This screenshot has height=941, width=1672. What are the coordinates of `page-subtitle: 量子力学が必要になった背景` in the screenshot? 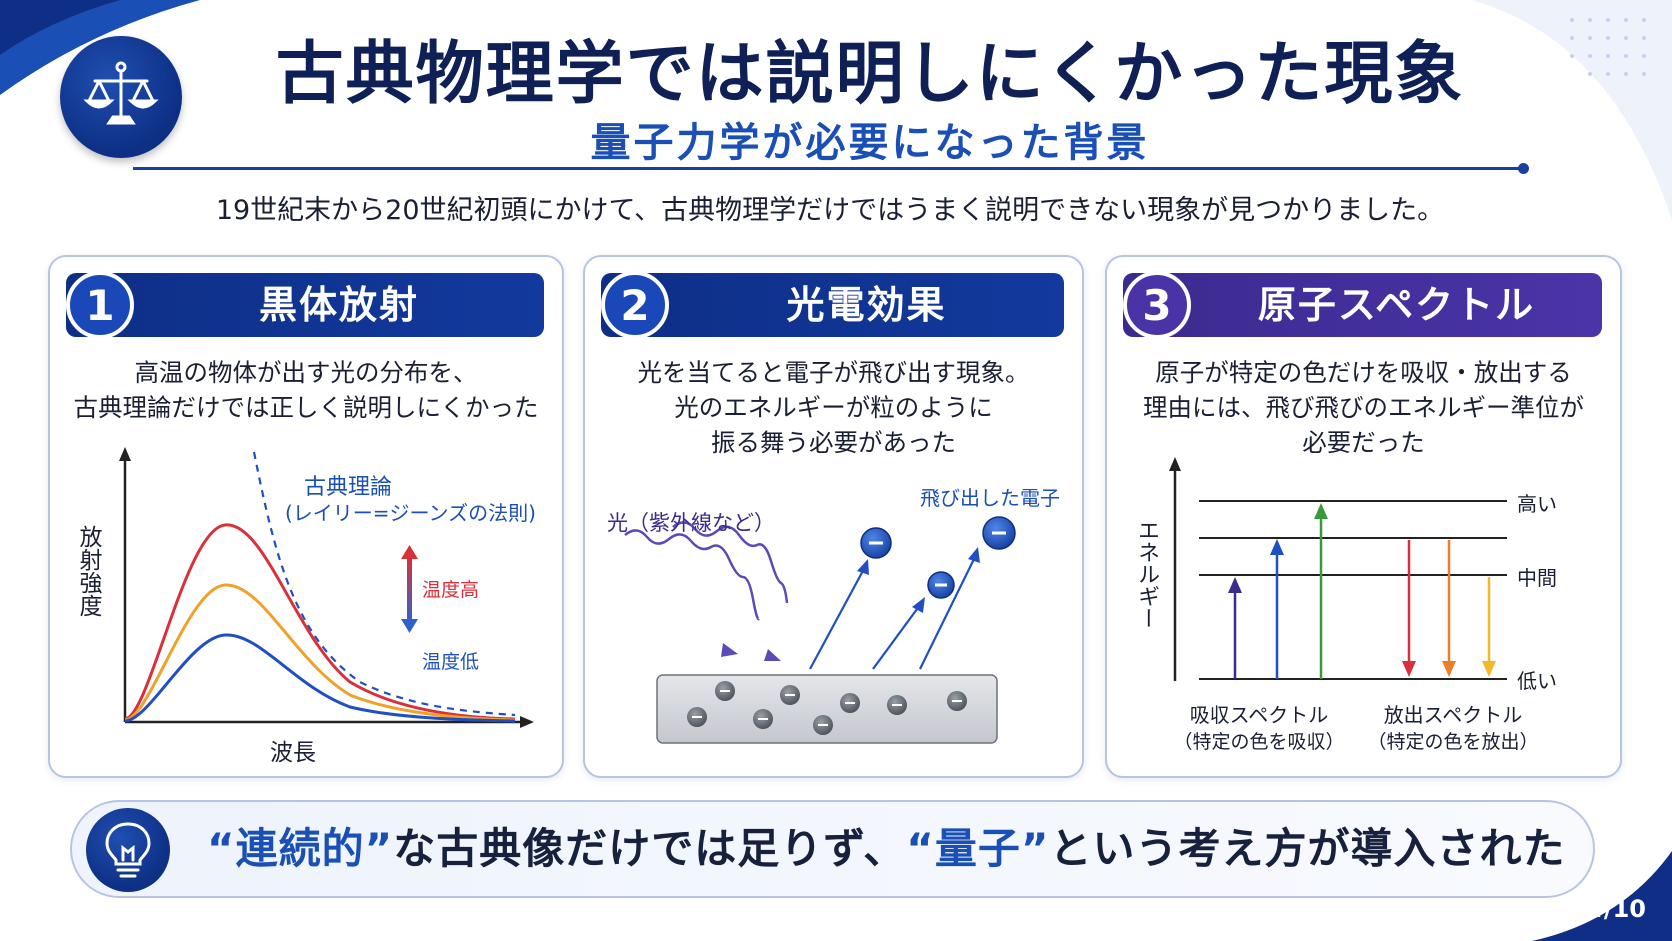 It's located at (870, 143).